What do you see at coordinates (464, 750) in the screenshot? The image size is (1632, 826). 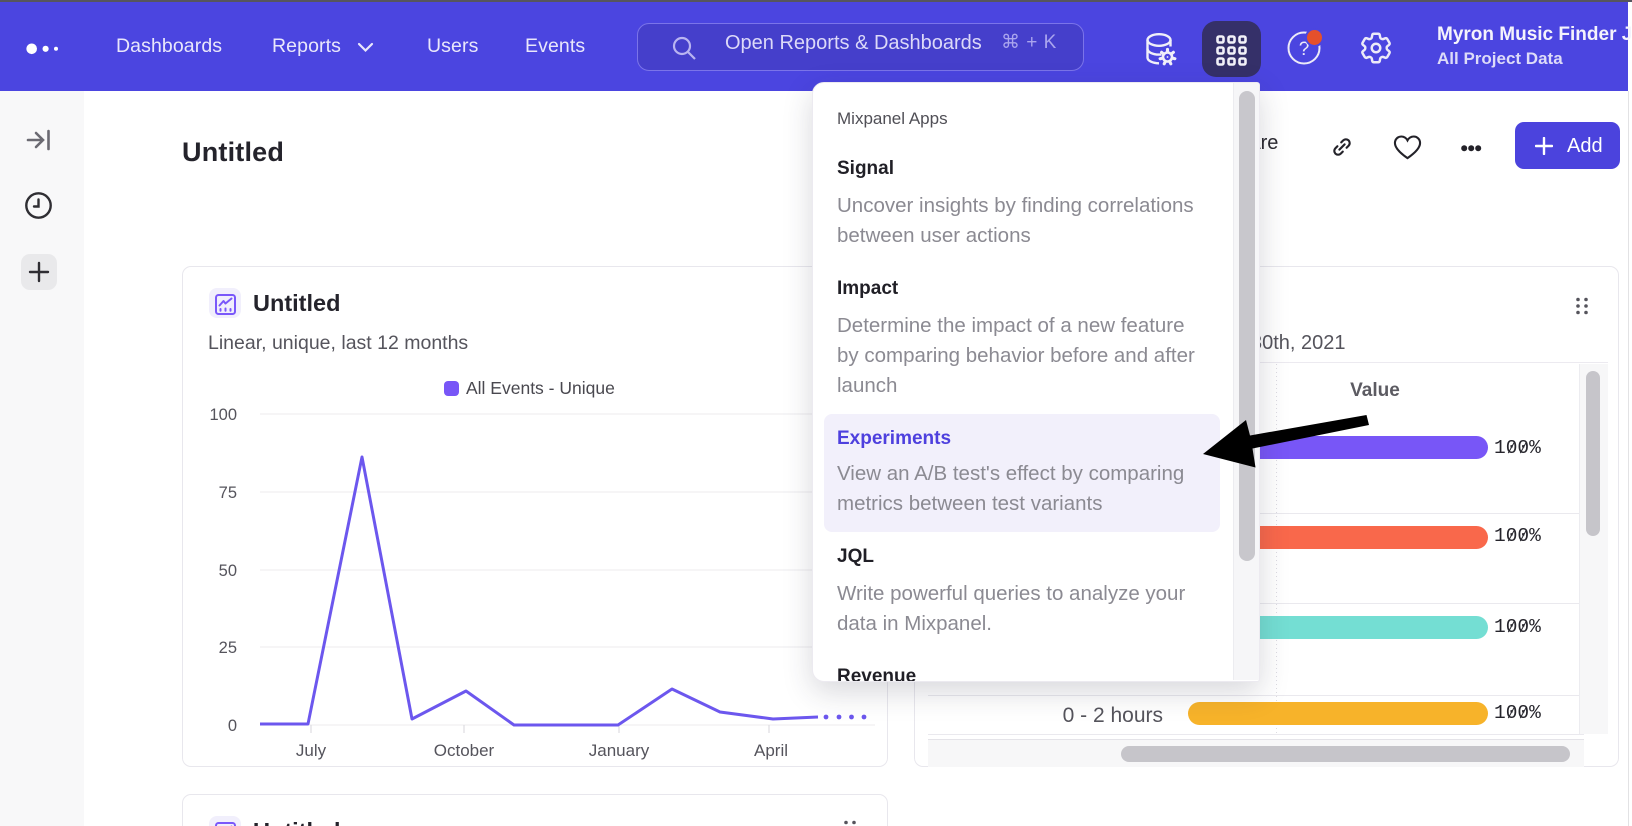 I see `svg-text: October` at bounding box center [464, 750].